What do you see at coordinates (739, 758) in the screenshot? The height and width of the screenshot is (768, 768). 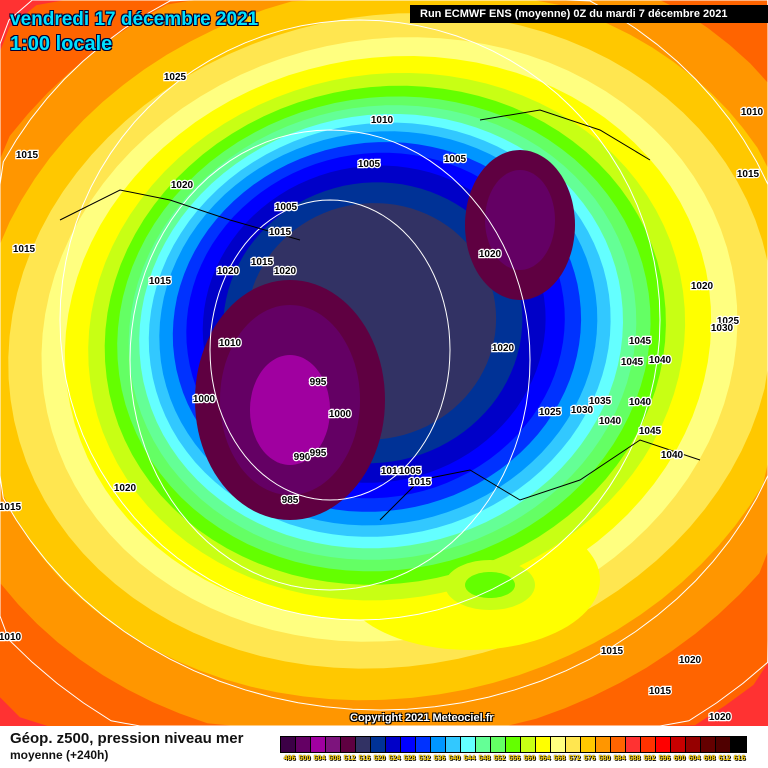 I see `color-scale-label: 616` at bounding box center [739, 758].